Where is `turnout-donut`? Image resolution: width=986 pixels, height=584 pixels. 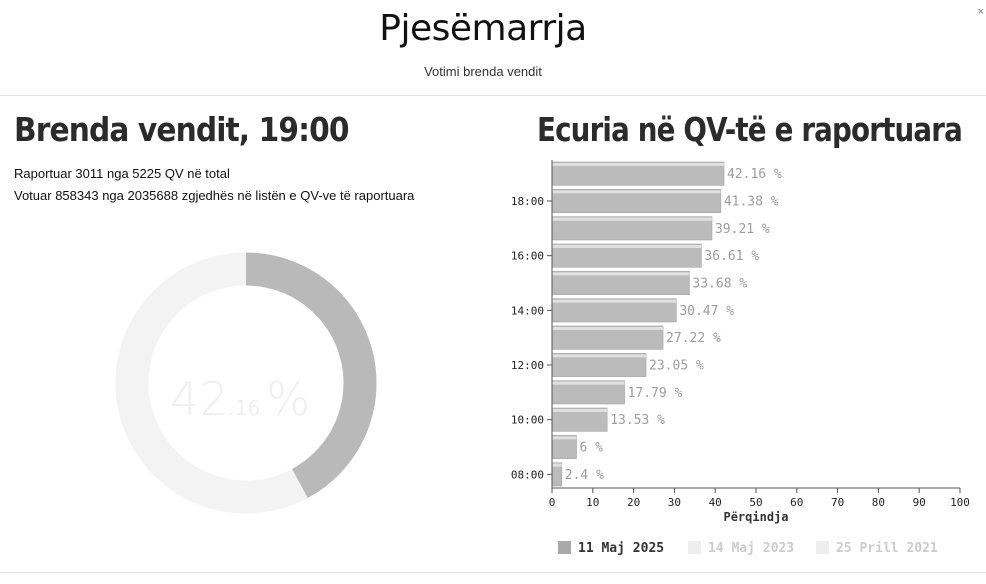 turnout-donut is located at coordinates (246, 383).